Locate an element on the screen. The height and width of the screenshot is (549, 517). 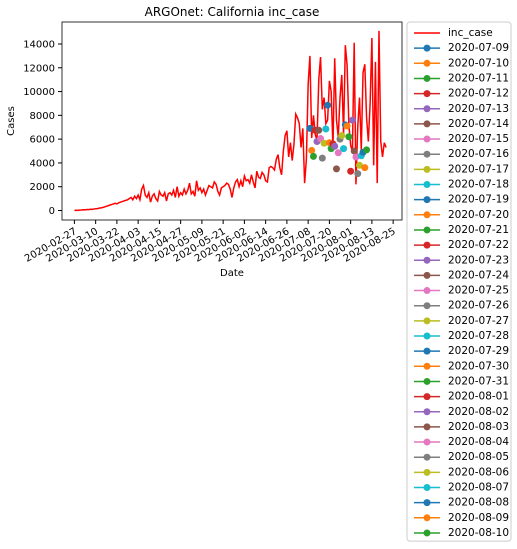
legend-label: 2020-07-18 is located at coordinates (478, 185).